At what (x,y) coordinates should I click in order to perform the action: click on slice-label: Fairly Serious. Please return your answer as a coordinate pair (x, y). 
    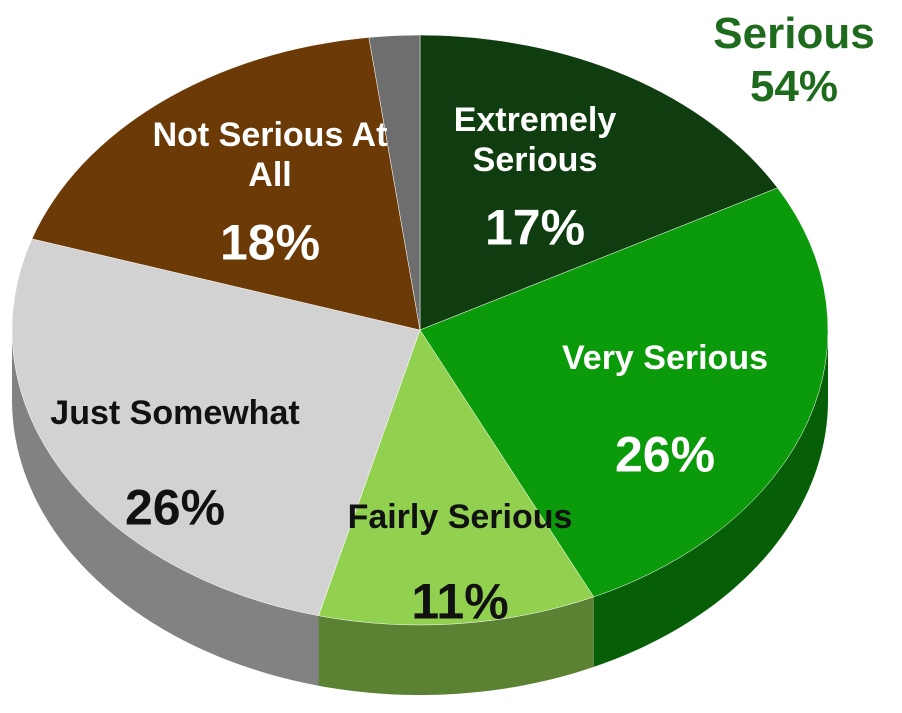
    Looking at the image, I should click on (460, 516).